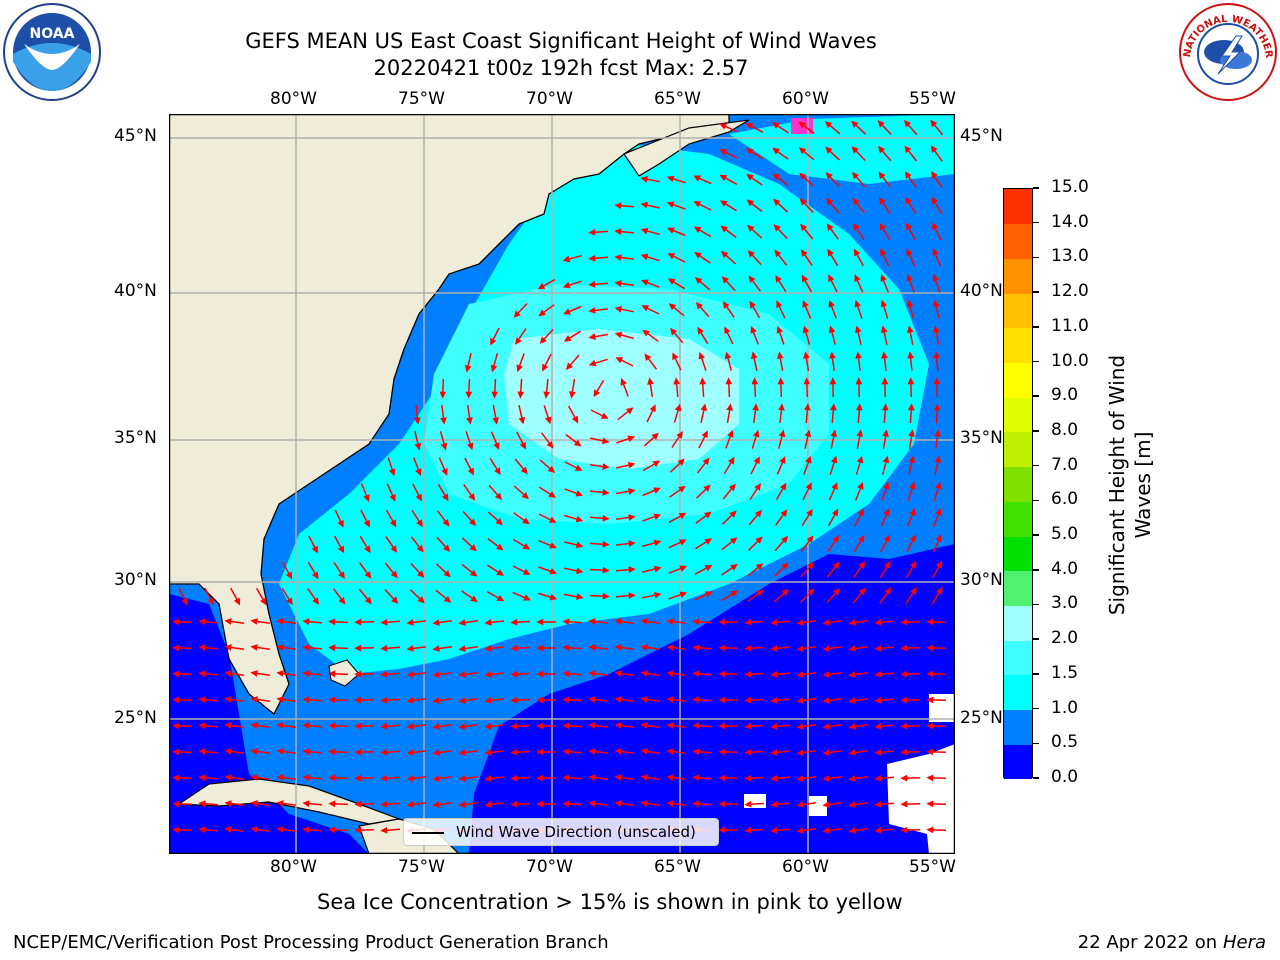  I want to click on no-data-region, so click(921, 799).